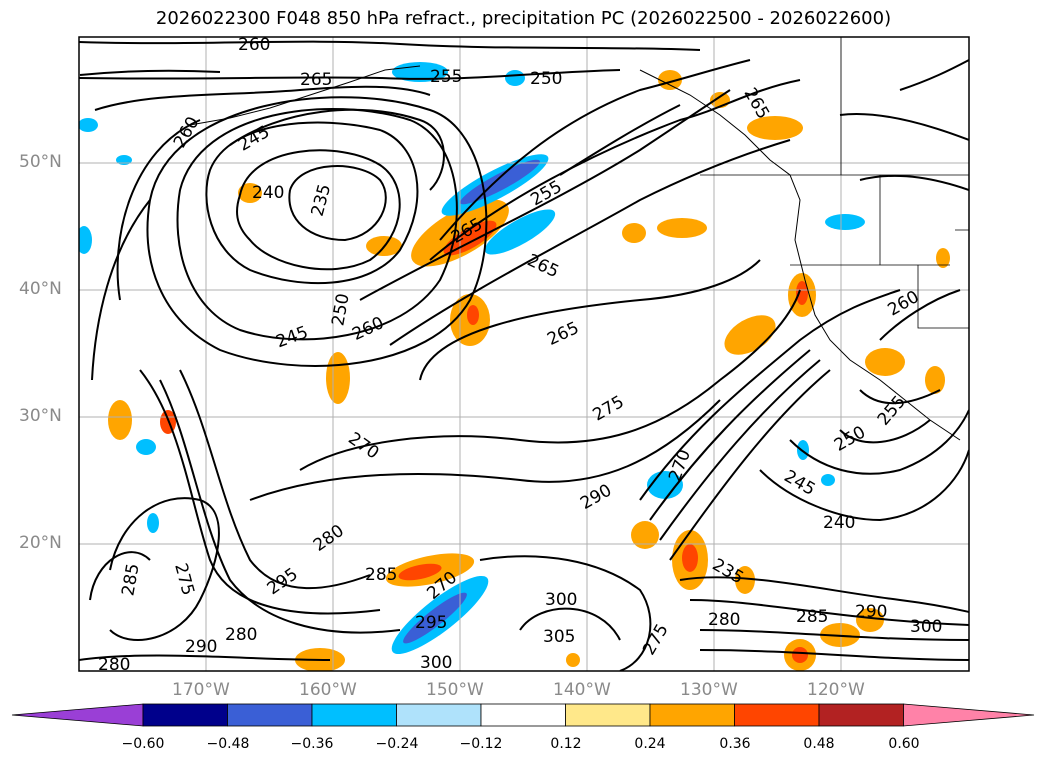  I want to click on colorbar-tick: −0.48, so click(228, 744).